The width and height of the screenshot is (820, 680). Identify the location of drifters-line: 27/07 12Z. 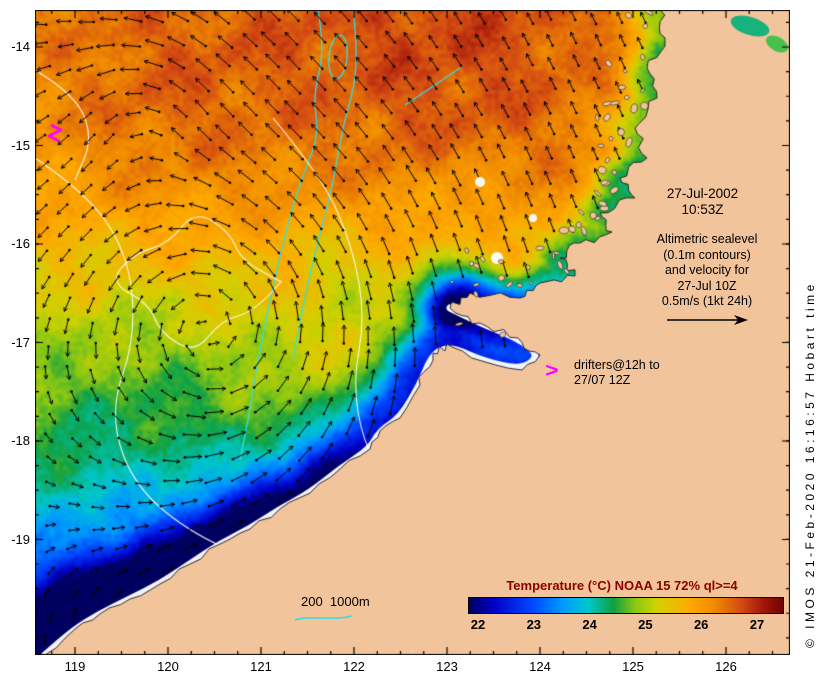
(602, 380).